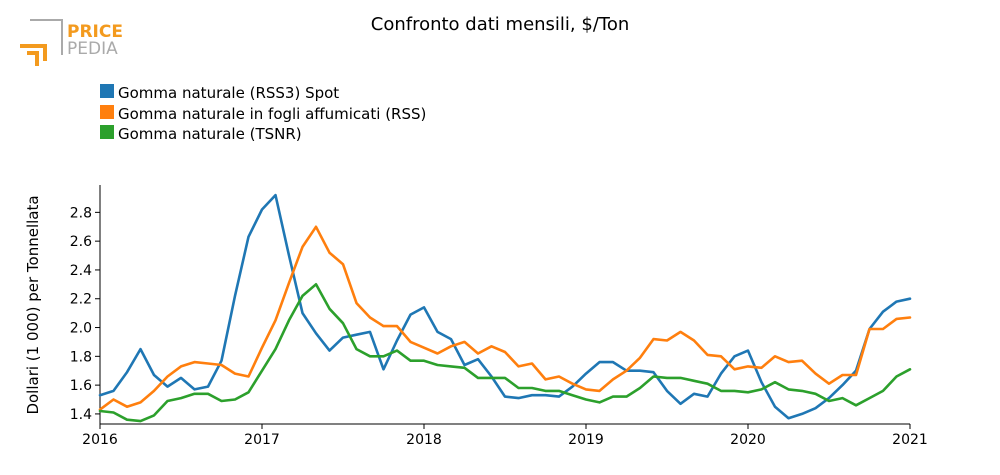 The width and height of the screenshot is (1000, 475). What do you see at coordinates (262, 440) in the screenshot?
I see `x-tick-label: 2017` at bounding box center [262, 440].